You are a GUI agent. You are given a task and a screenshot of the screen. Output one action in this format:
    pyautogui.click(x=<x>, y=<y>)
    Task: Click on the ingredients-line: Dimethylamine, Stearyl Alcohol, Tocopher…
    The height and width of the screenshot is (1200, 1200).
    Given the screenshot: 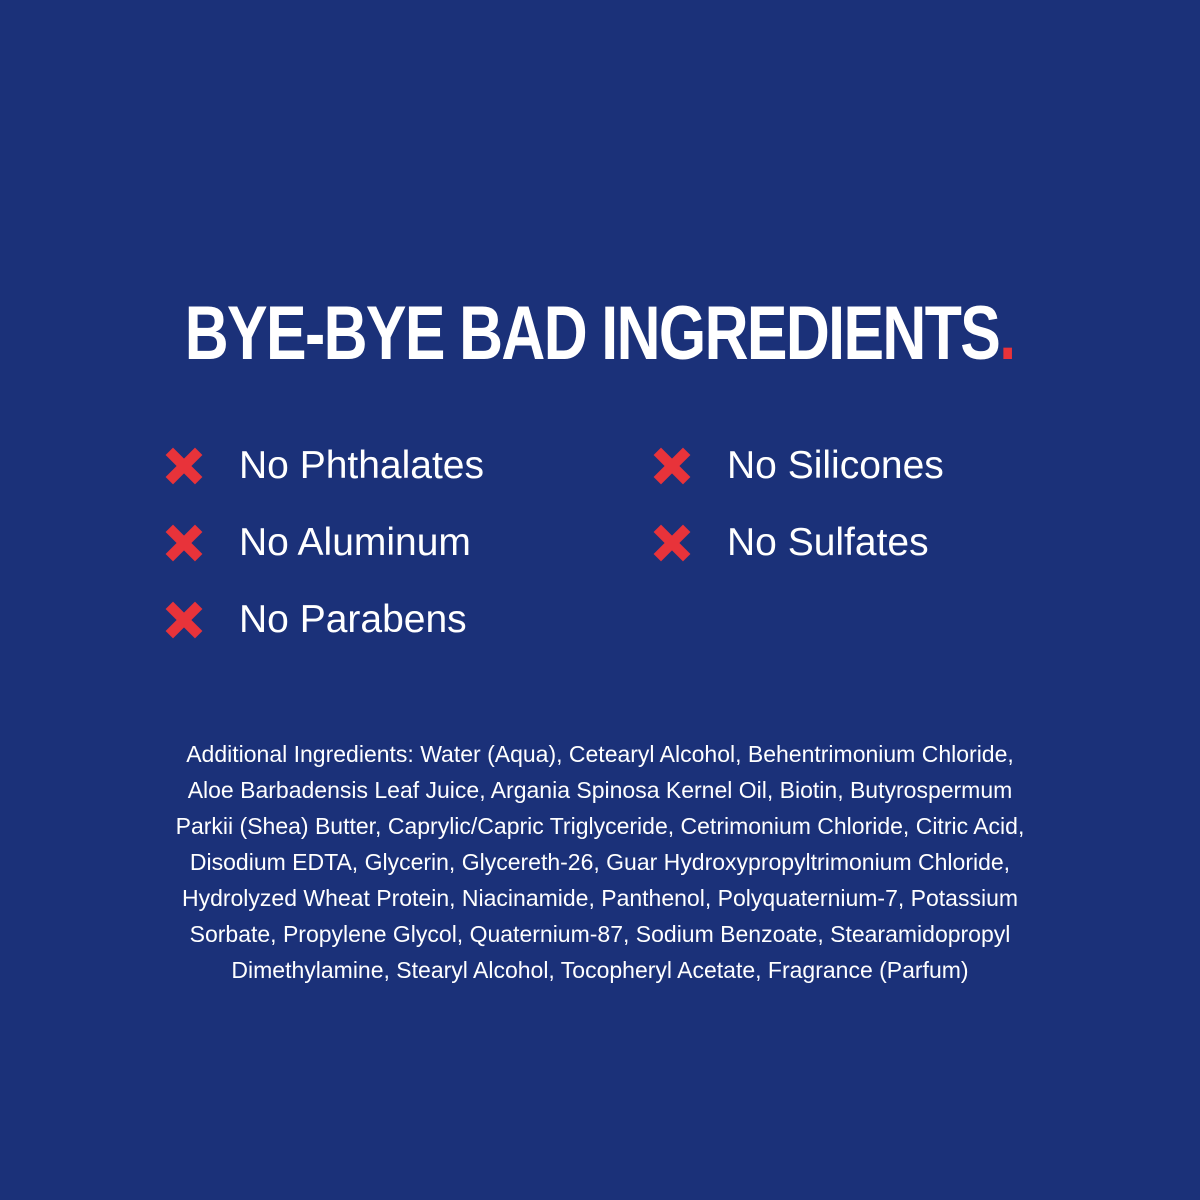 What is the action you would take?
    pyautogui.click(x=600, y=970)
    